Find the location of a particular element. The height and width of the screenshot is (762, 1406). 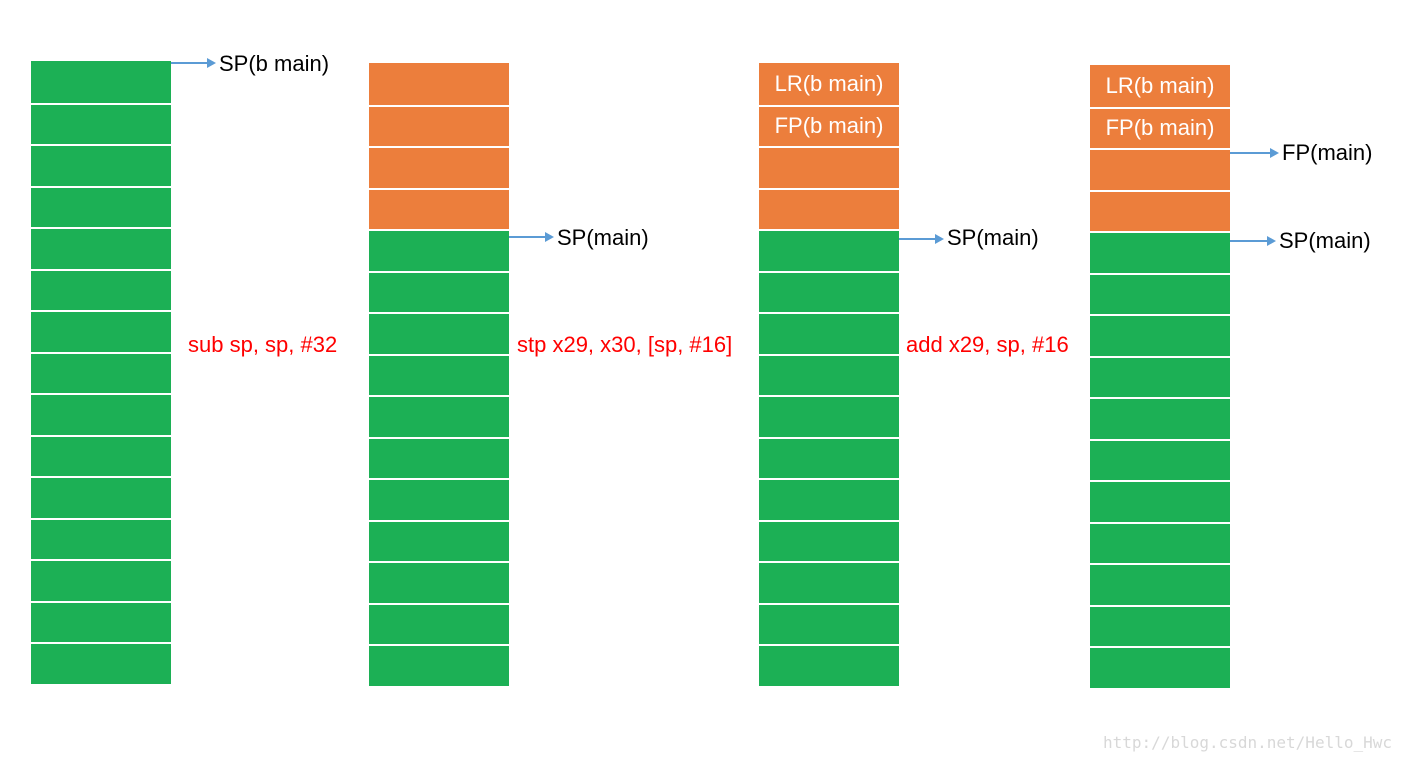

stack-initial is located at coordinates (101, 372).